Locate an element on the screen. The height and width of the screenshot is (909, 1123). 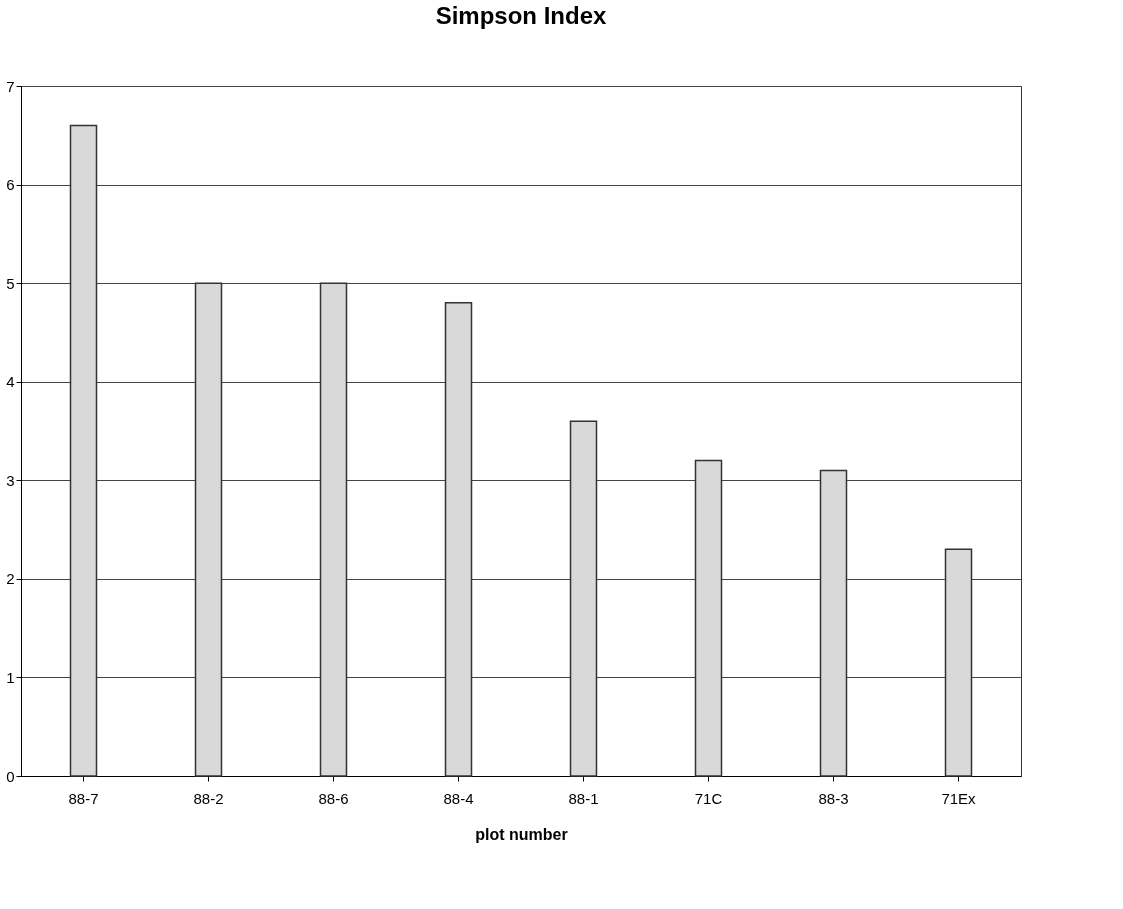
y-tick-label: 7 is located at coordinates (10, 86).